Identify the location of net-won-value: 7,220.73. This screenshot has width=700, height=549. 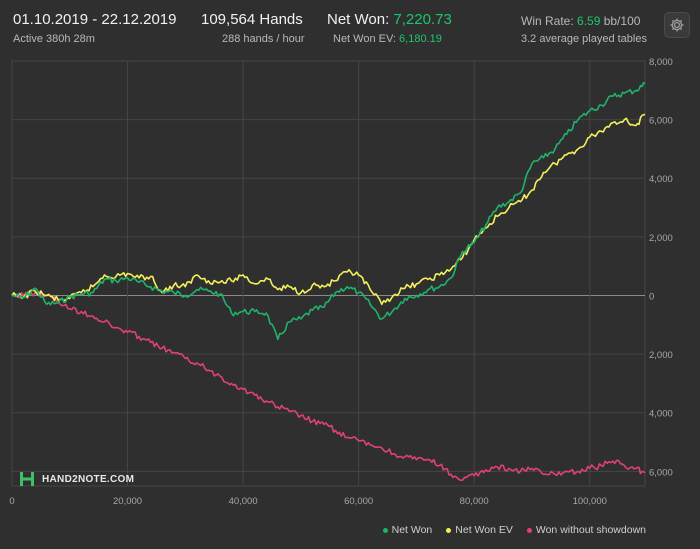
(422, 19).